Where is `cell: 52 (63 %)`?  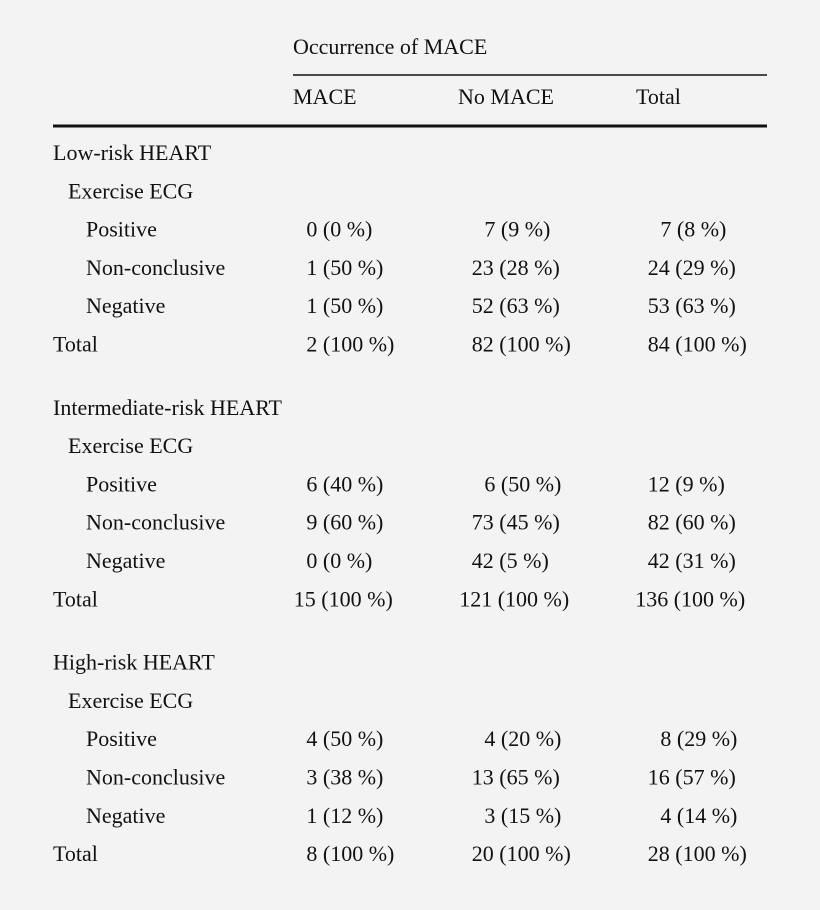
cell: 52 (63 %) is located at coordinates (516, 305).